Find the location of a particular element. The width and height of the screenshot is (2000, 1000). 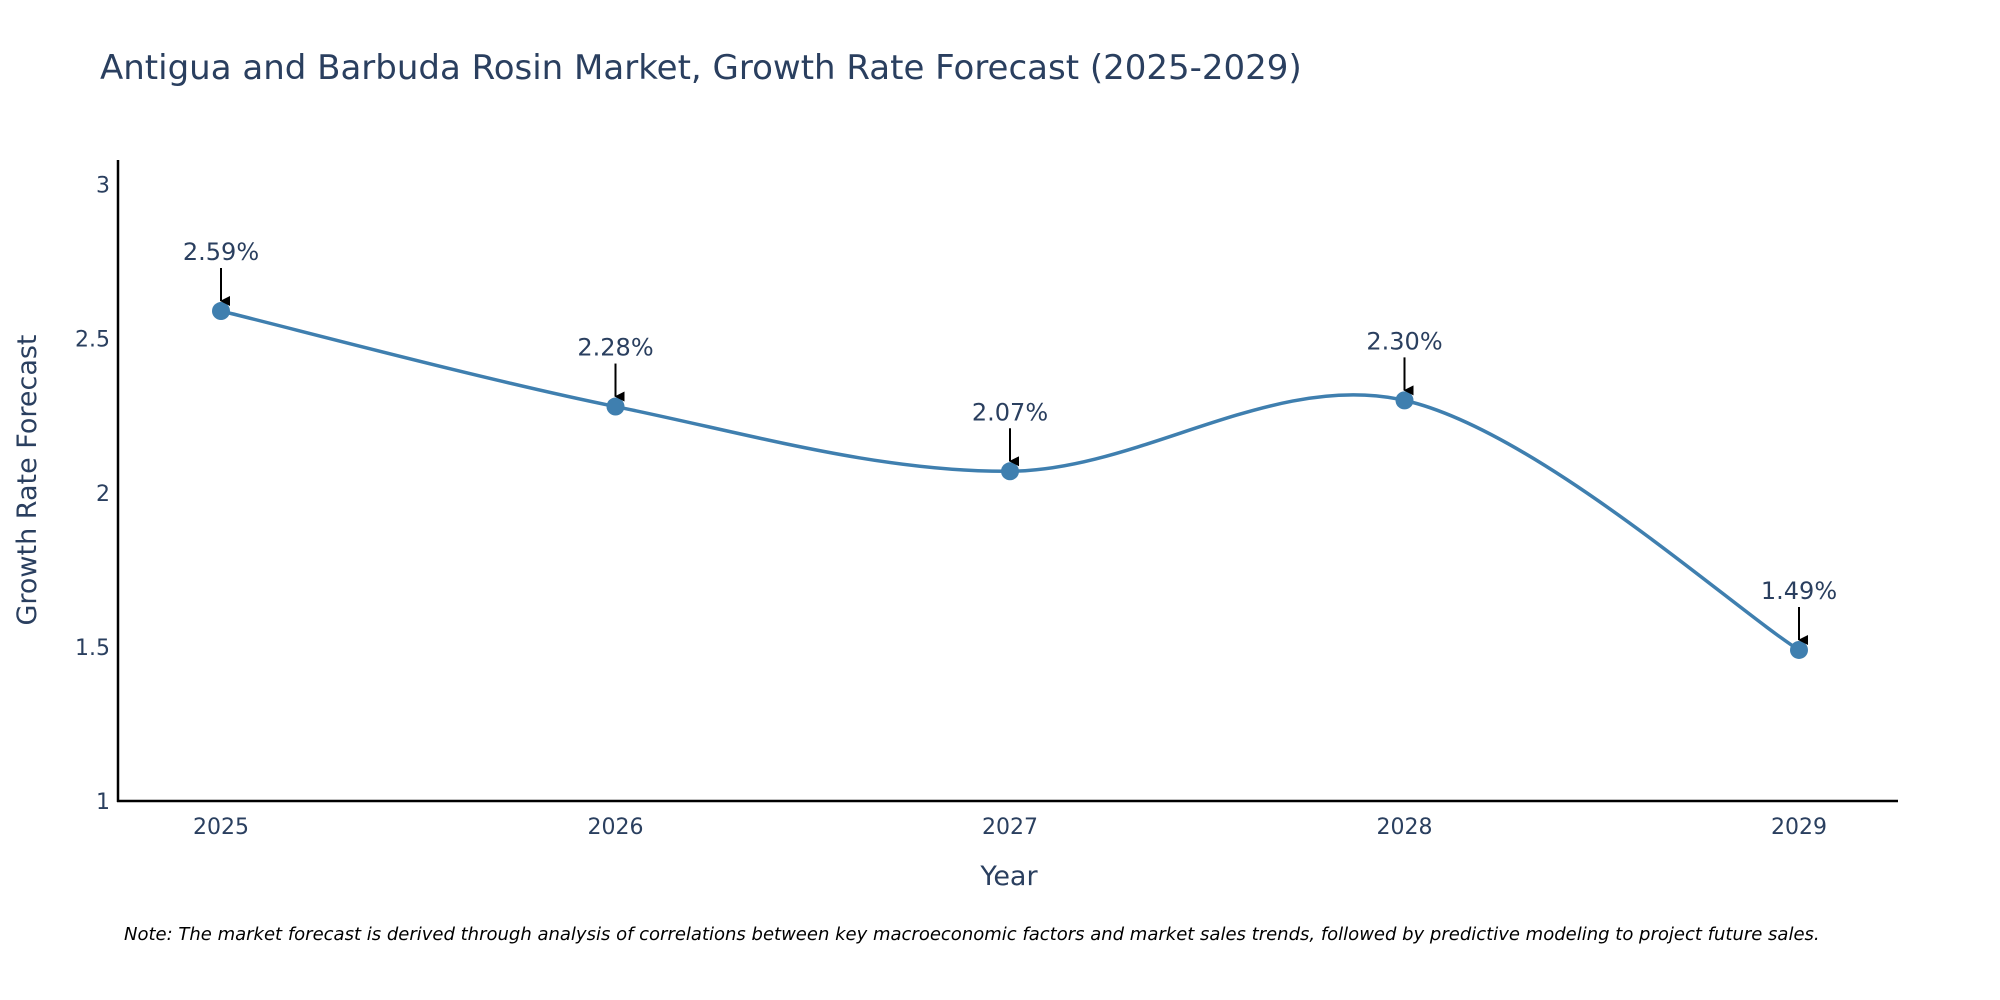

x-axis-title: Year is located at coordinates (1008, 876).